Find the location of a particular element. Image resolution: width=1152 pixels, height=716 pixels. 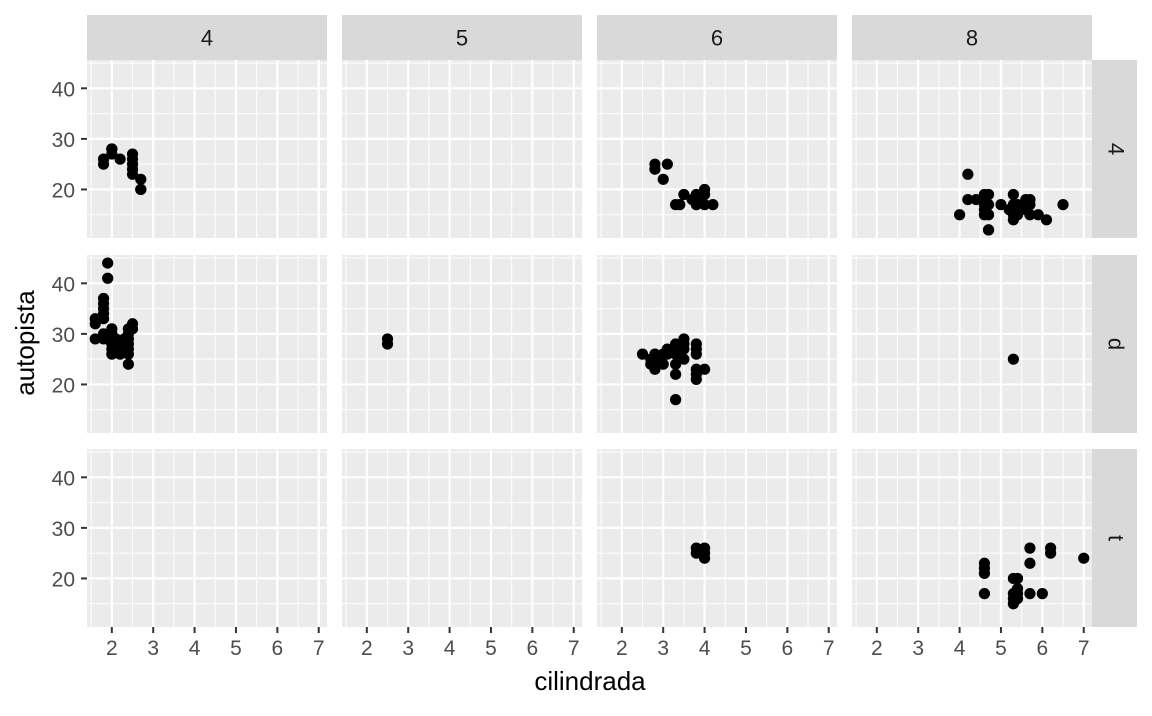

facet-strip-row-t: t is located at coordinates (1114, 538).